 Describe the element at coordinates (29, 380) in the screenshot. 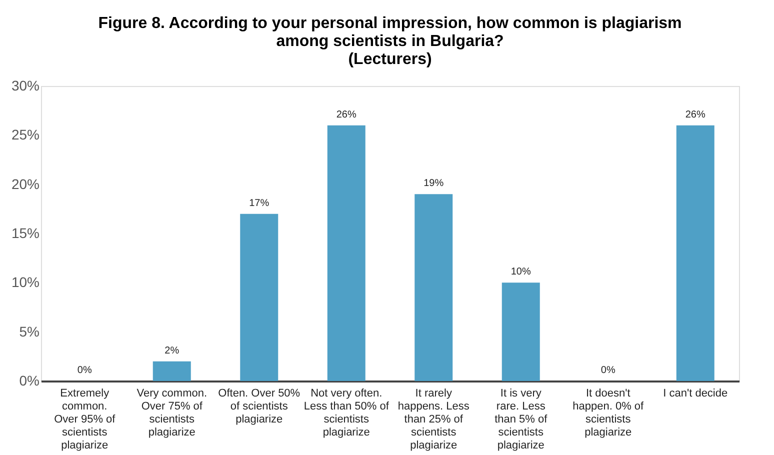

I see `y-tick-label: 0%` at that location.